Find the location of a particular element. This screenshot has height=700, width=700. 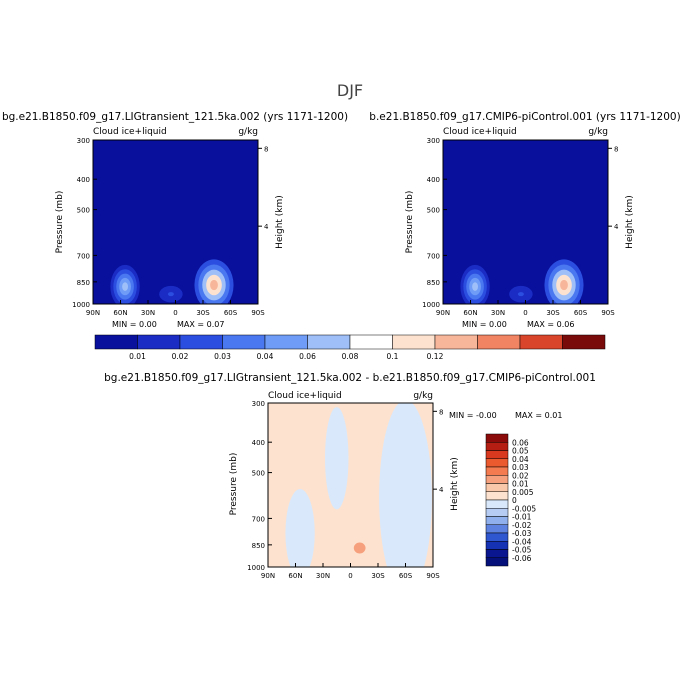

panel-difference-plot: 90N 60N 30N 0 30S 60S 90S 300 400 500 700 850 1000 8 4 is located at coordinates (345, 490).